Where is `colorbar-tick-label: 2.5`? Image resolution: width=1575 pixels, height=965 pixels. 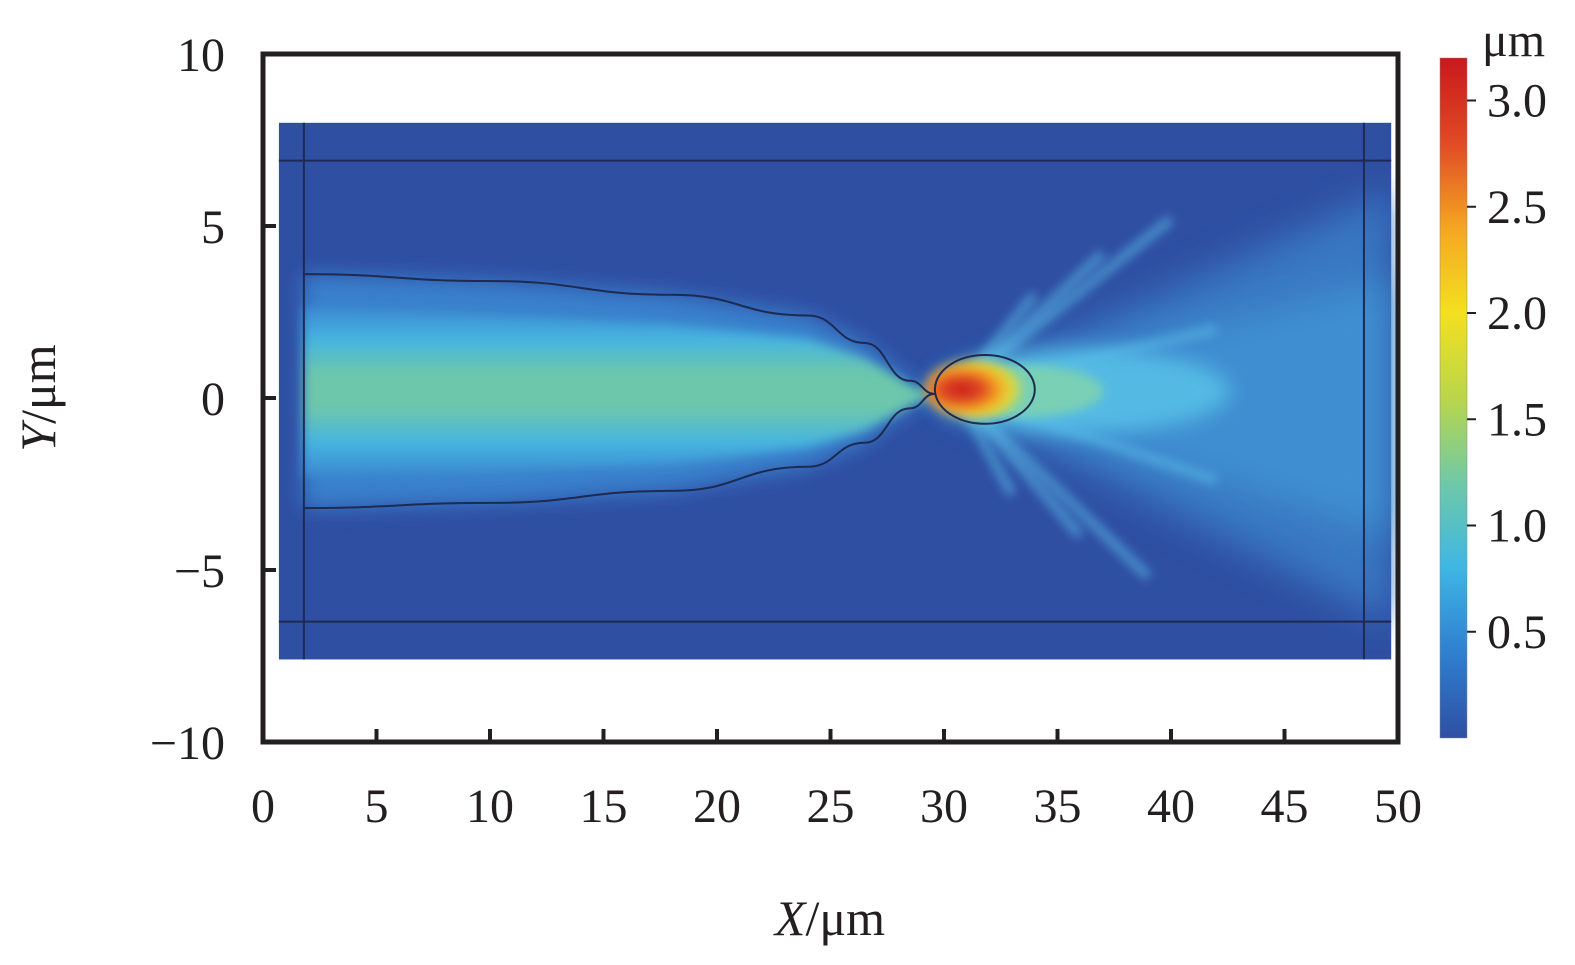
colorbar-tick-label: 2.5 is located at coordinates (1517, 207).